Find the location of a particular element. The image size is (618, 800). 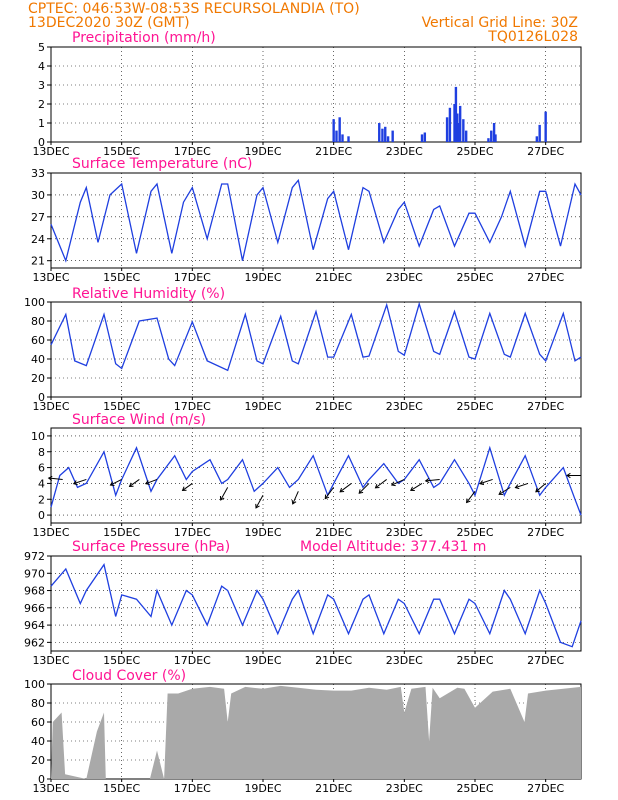

rh-xtick-label: 13DEC is located at coordinates (50, 406).